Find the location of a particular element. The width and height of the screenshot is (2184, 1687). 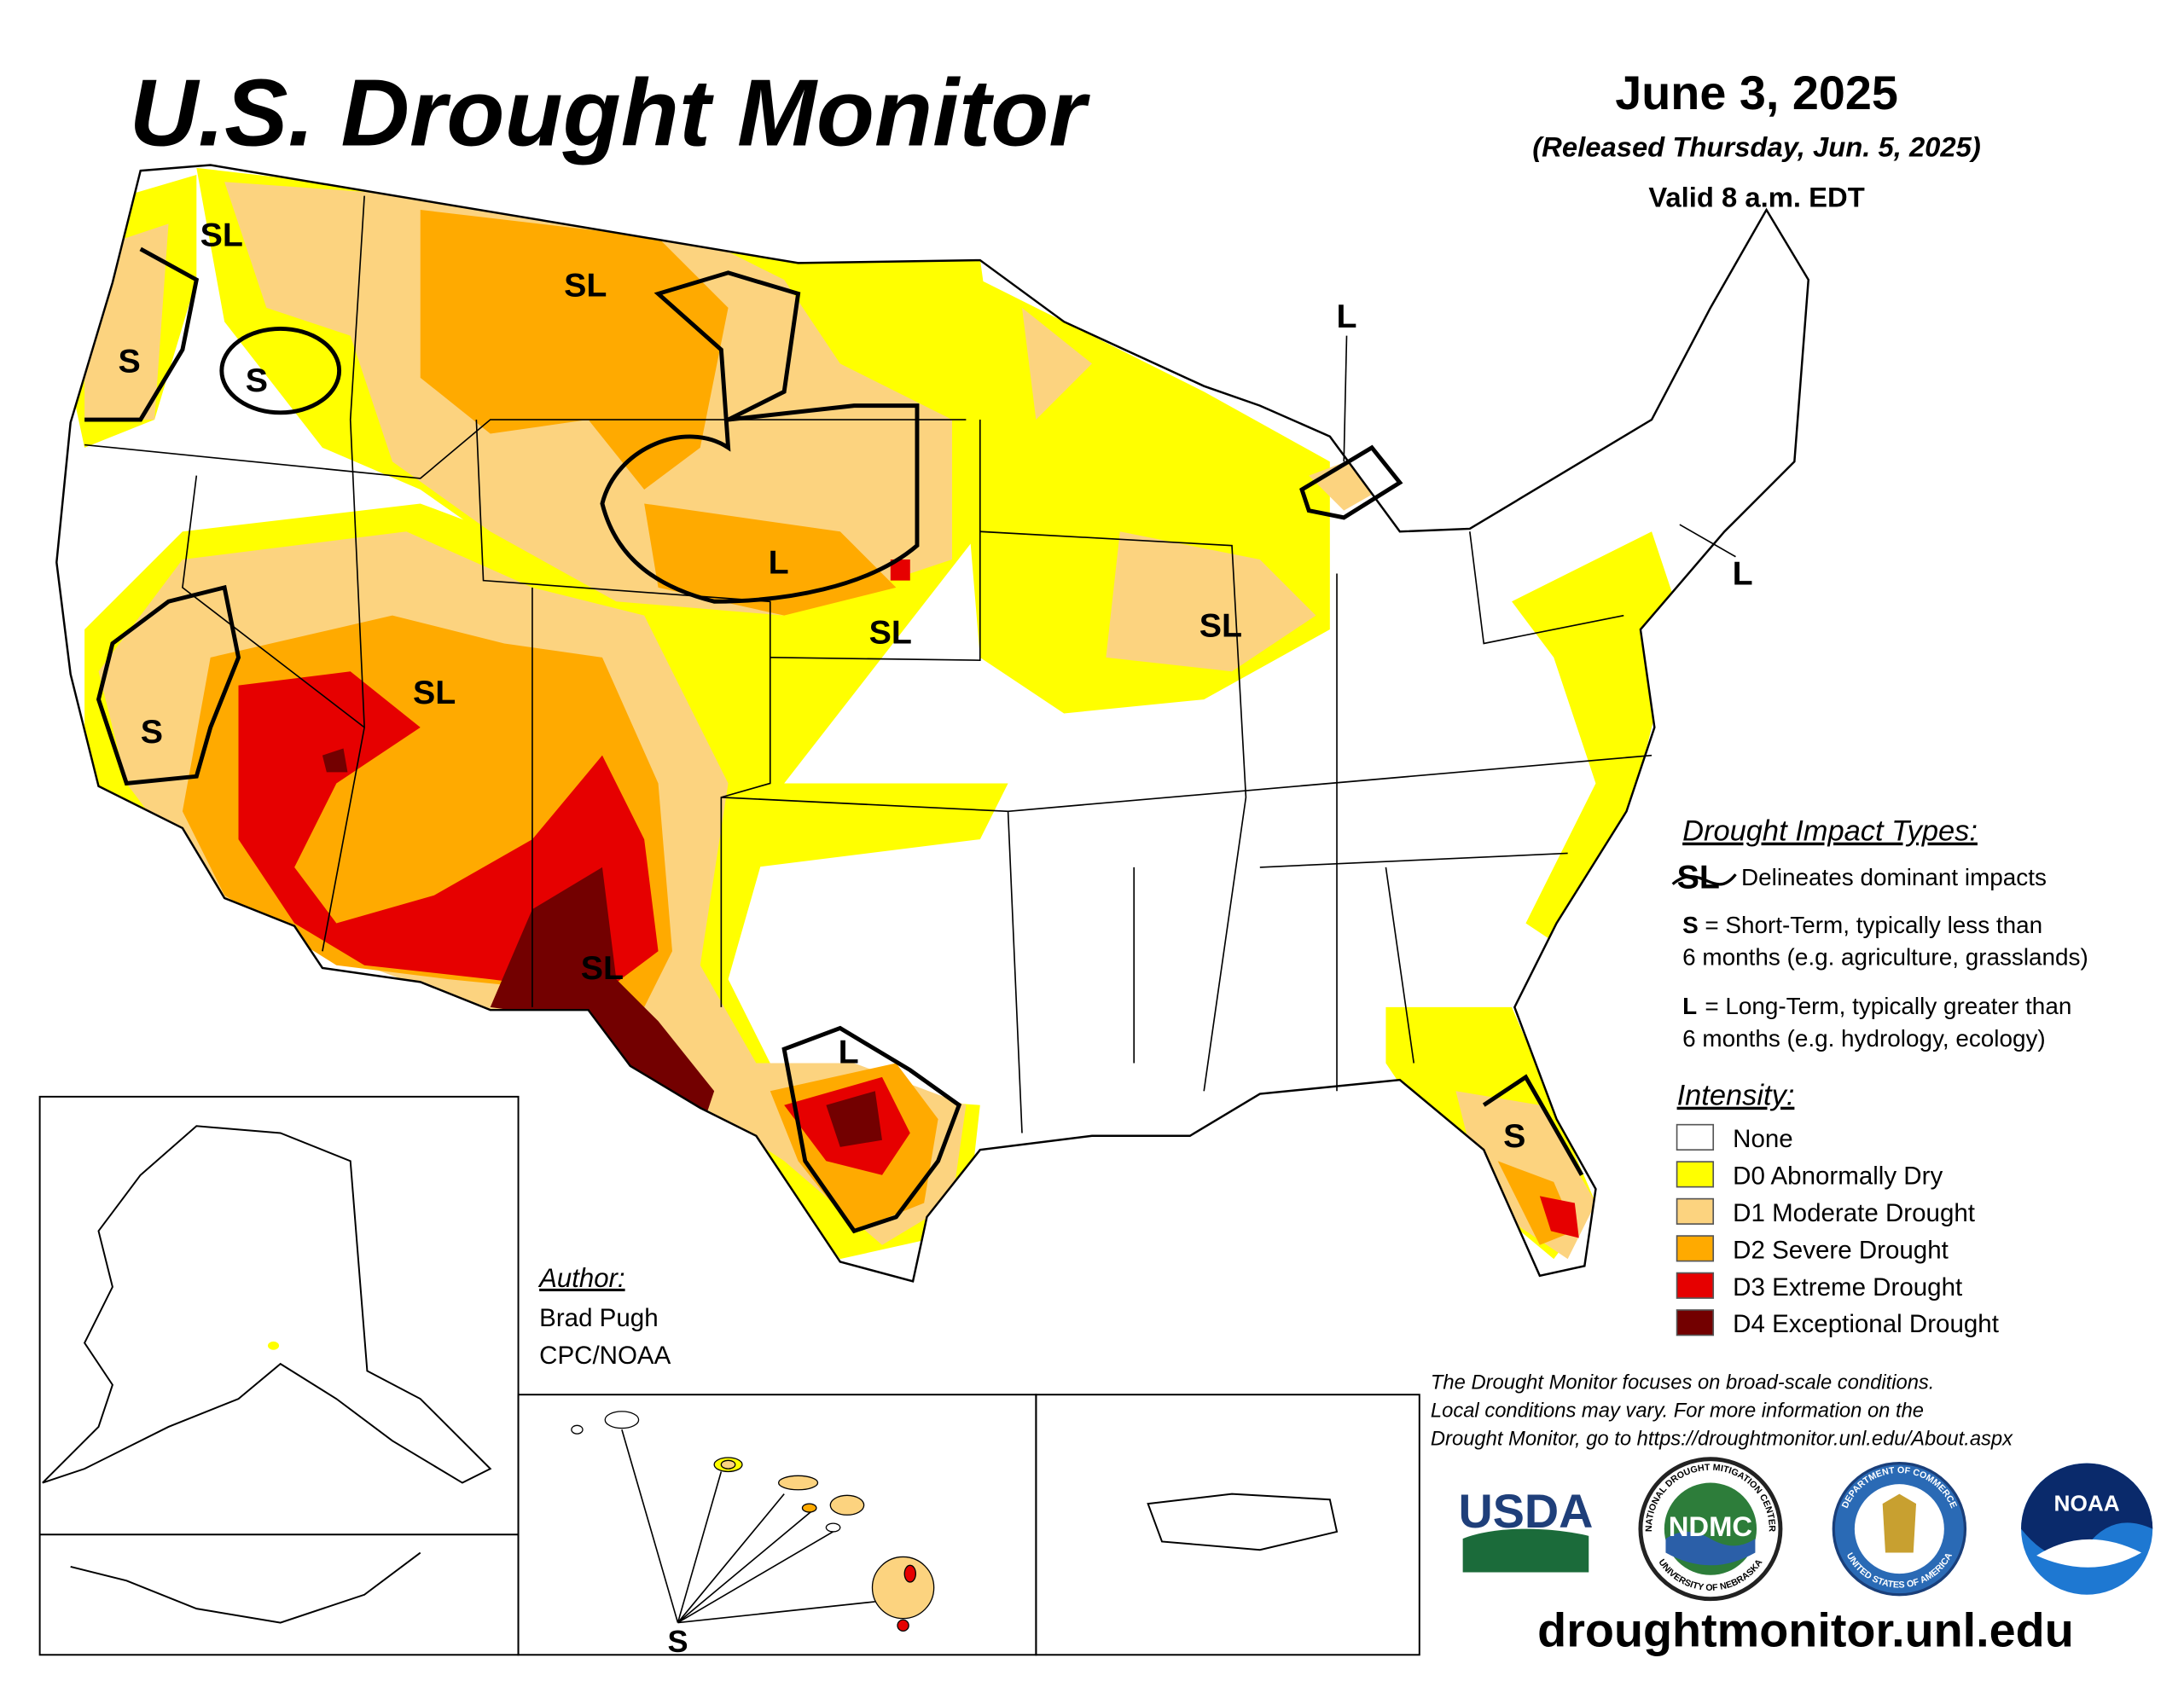

hawaii-leaders is located at coordinates (748, 1526).